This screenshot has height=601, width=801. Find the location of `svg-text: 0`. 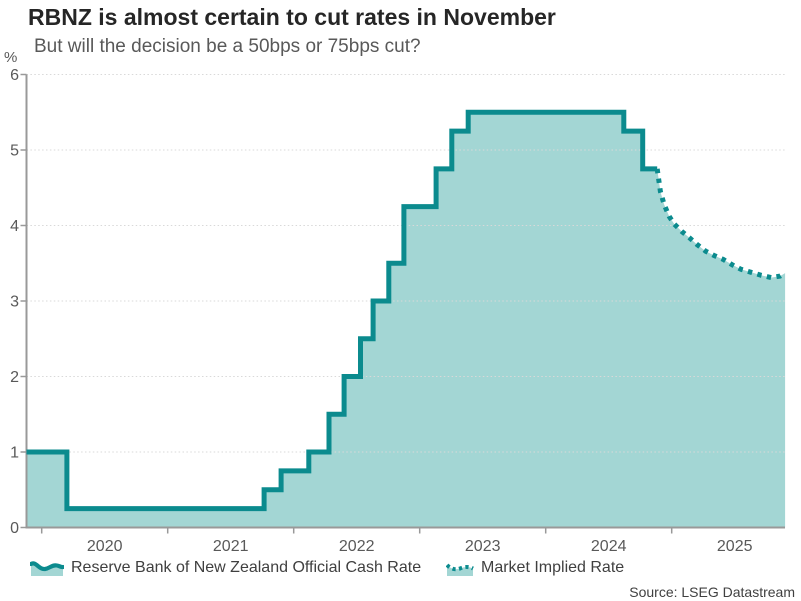

svg-text: 0 is located at coordinates (14, 528).